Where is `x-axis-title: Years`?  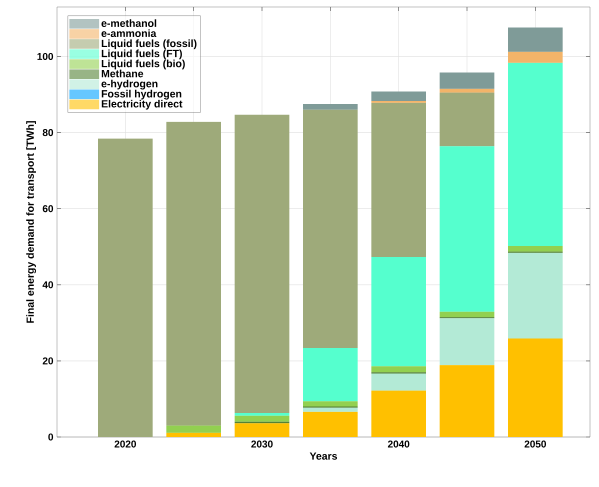 x-axis-title: Years is located at coordinates (324, 456).